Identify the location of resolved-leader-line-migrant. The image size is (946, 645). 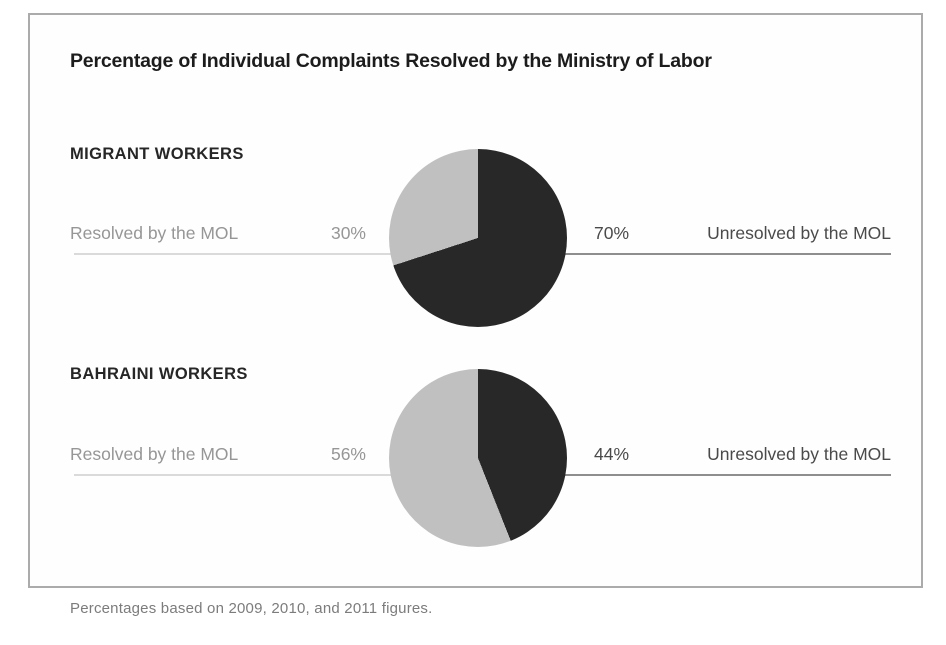
(277, 254).